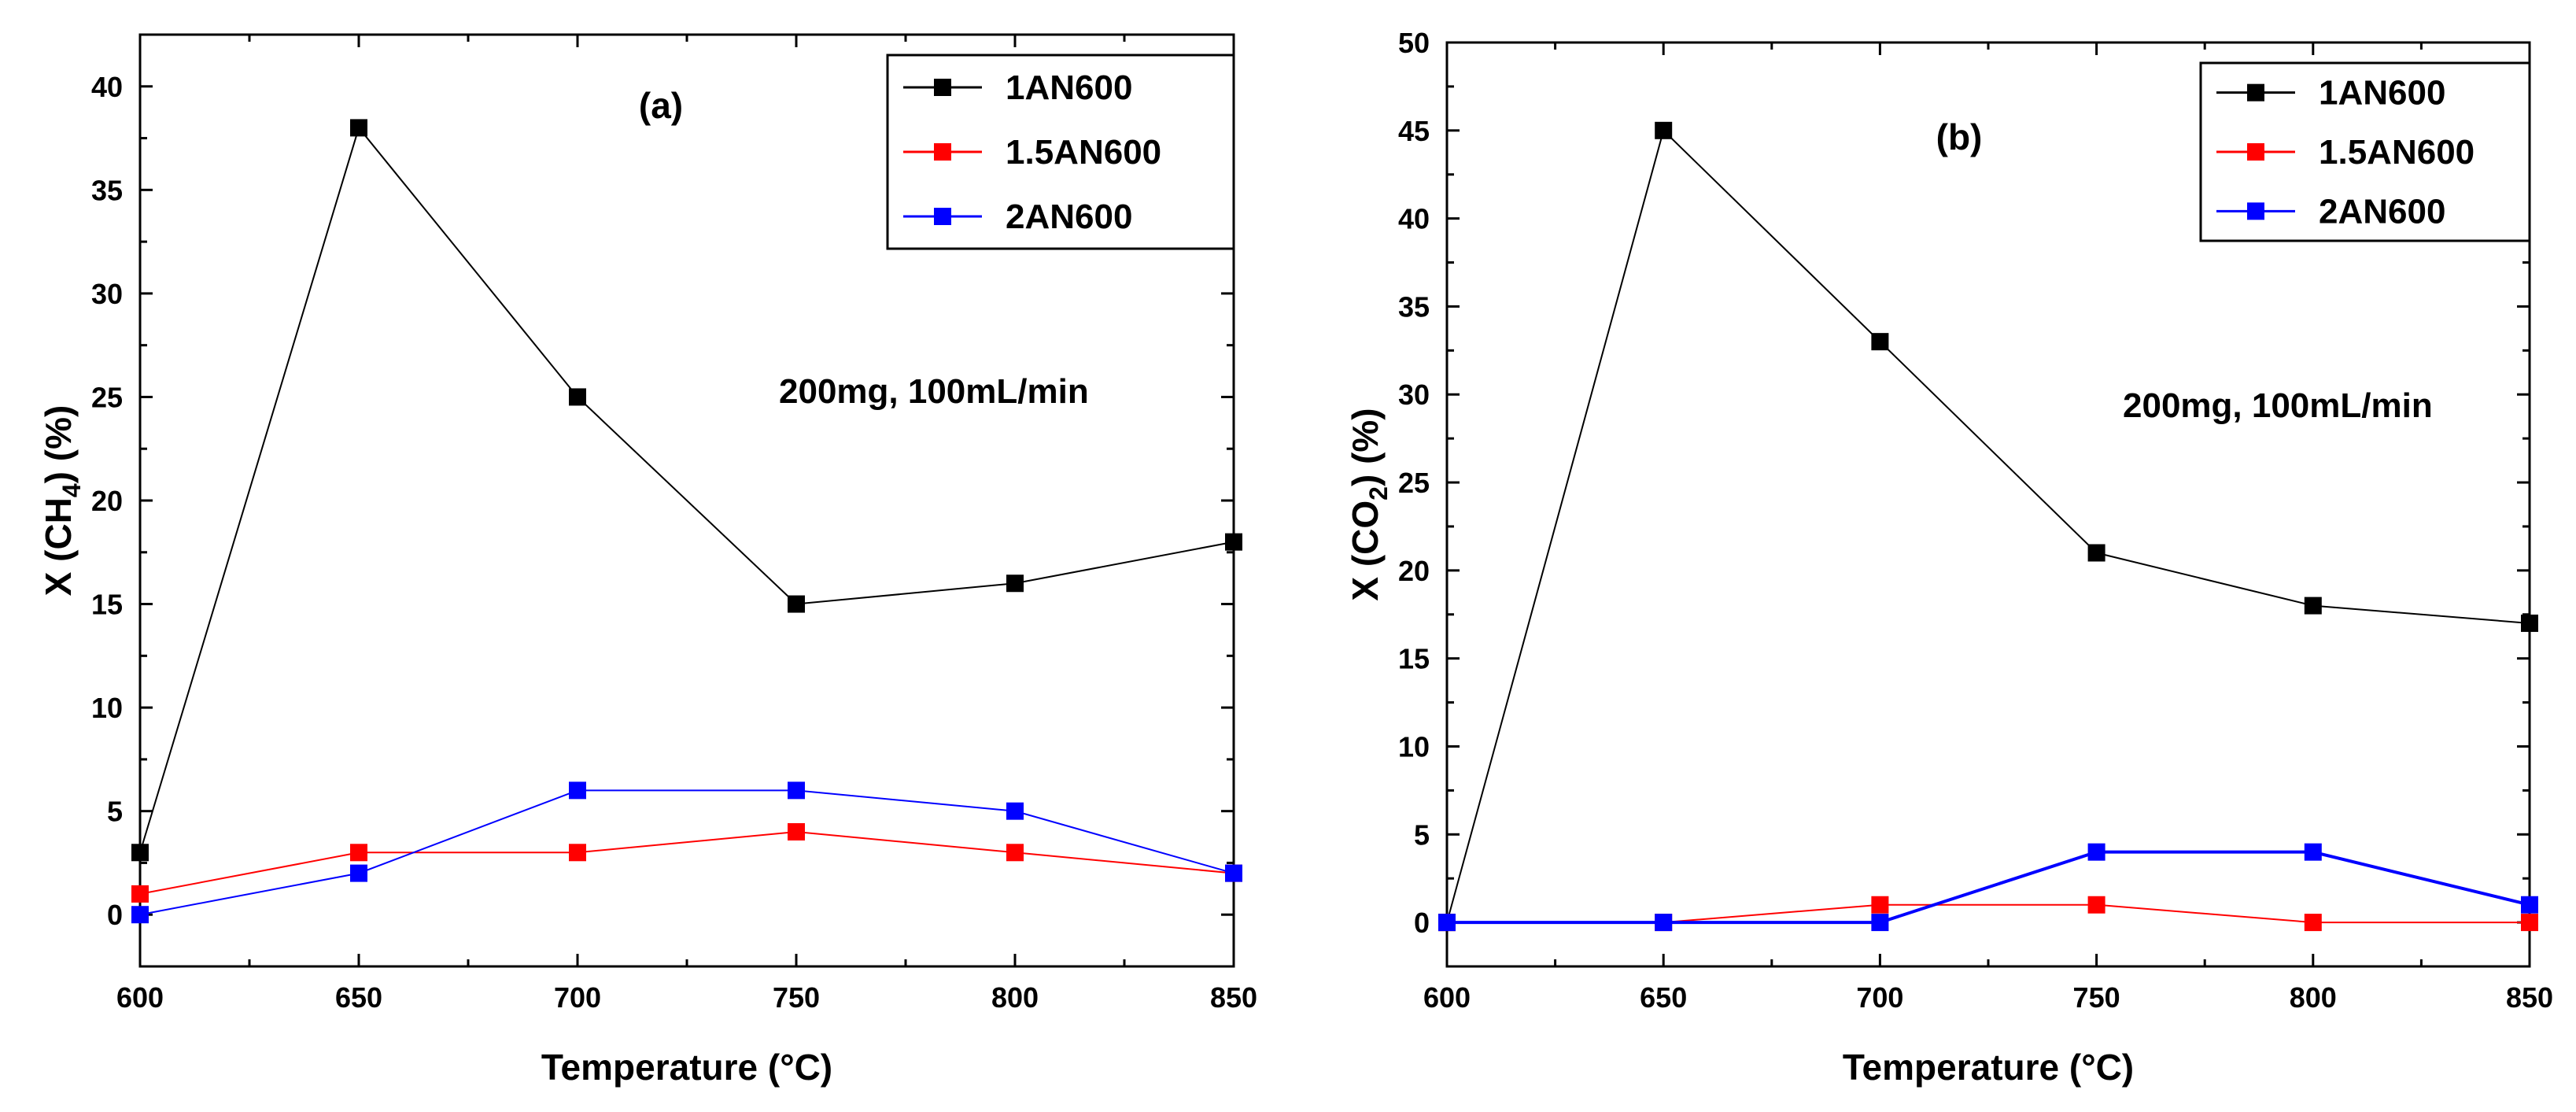 Image resolution: width=2576 pixels, height=1112 pixels. What do you see at coordinates (1365, 551) in the screenshot?
I see `y-axis-title-prefix: X (CO` at bounding box center [1365, 551].